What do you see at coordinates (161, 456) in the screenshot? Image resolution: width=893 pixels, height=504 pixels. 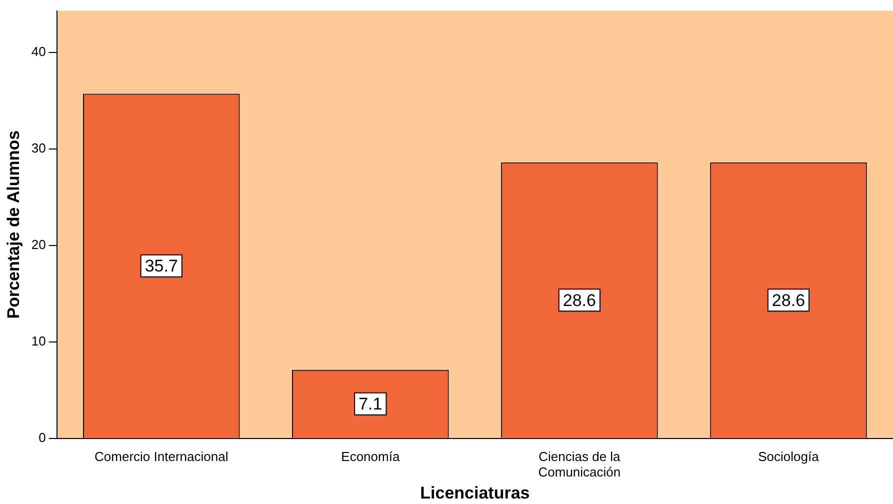 I see `x-tick-label: Comercio Internacional` at bounding box center [161, 456].